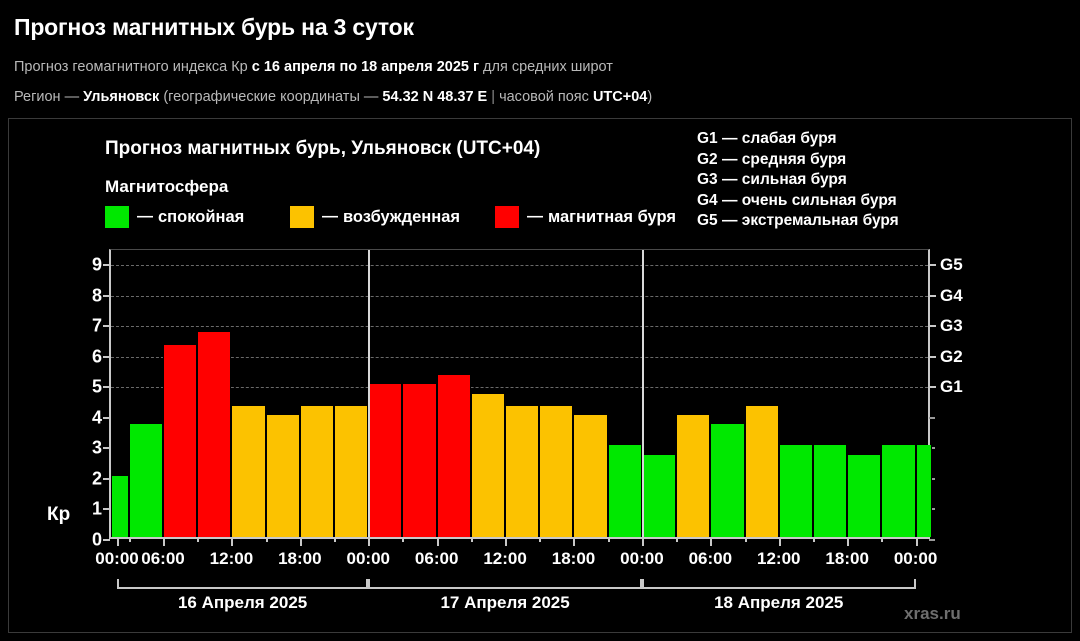 The height and width of the screenshot is (641, 1080). Describe the element at coordinates (96, 295) in the screenshot. I see `y-tick-label-8: 8` at that location.